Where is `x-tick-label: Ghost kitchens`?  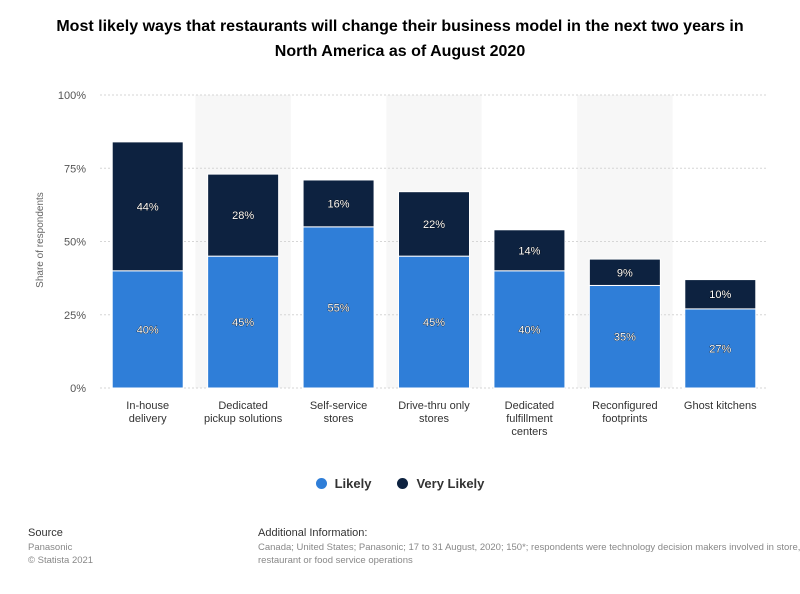 x-tick-label: Ghost kitchens is located at coordinates (720, 406).